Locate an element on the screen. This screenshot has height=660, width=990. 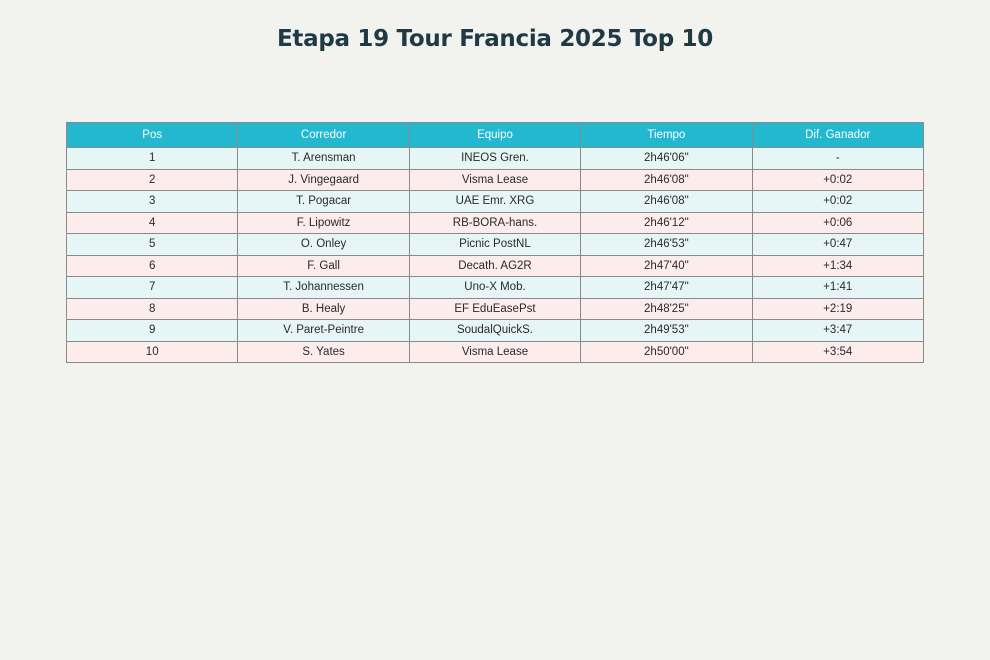
cell-equipo: Uno-X Mob. is located at coordinates (495, 287).